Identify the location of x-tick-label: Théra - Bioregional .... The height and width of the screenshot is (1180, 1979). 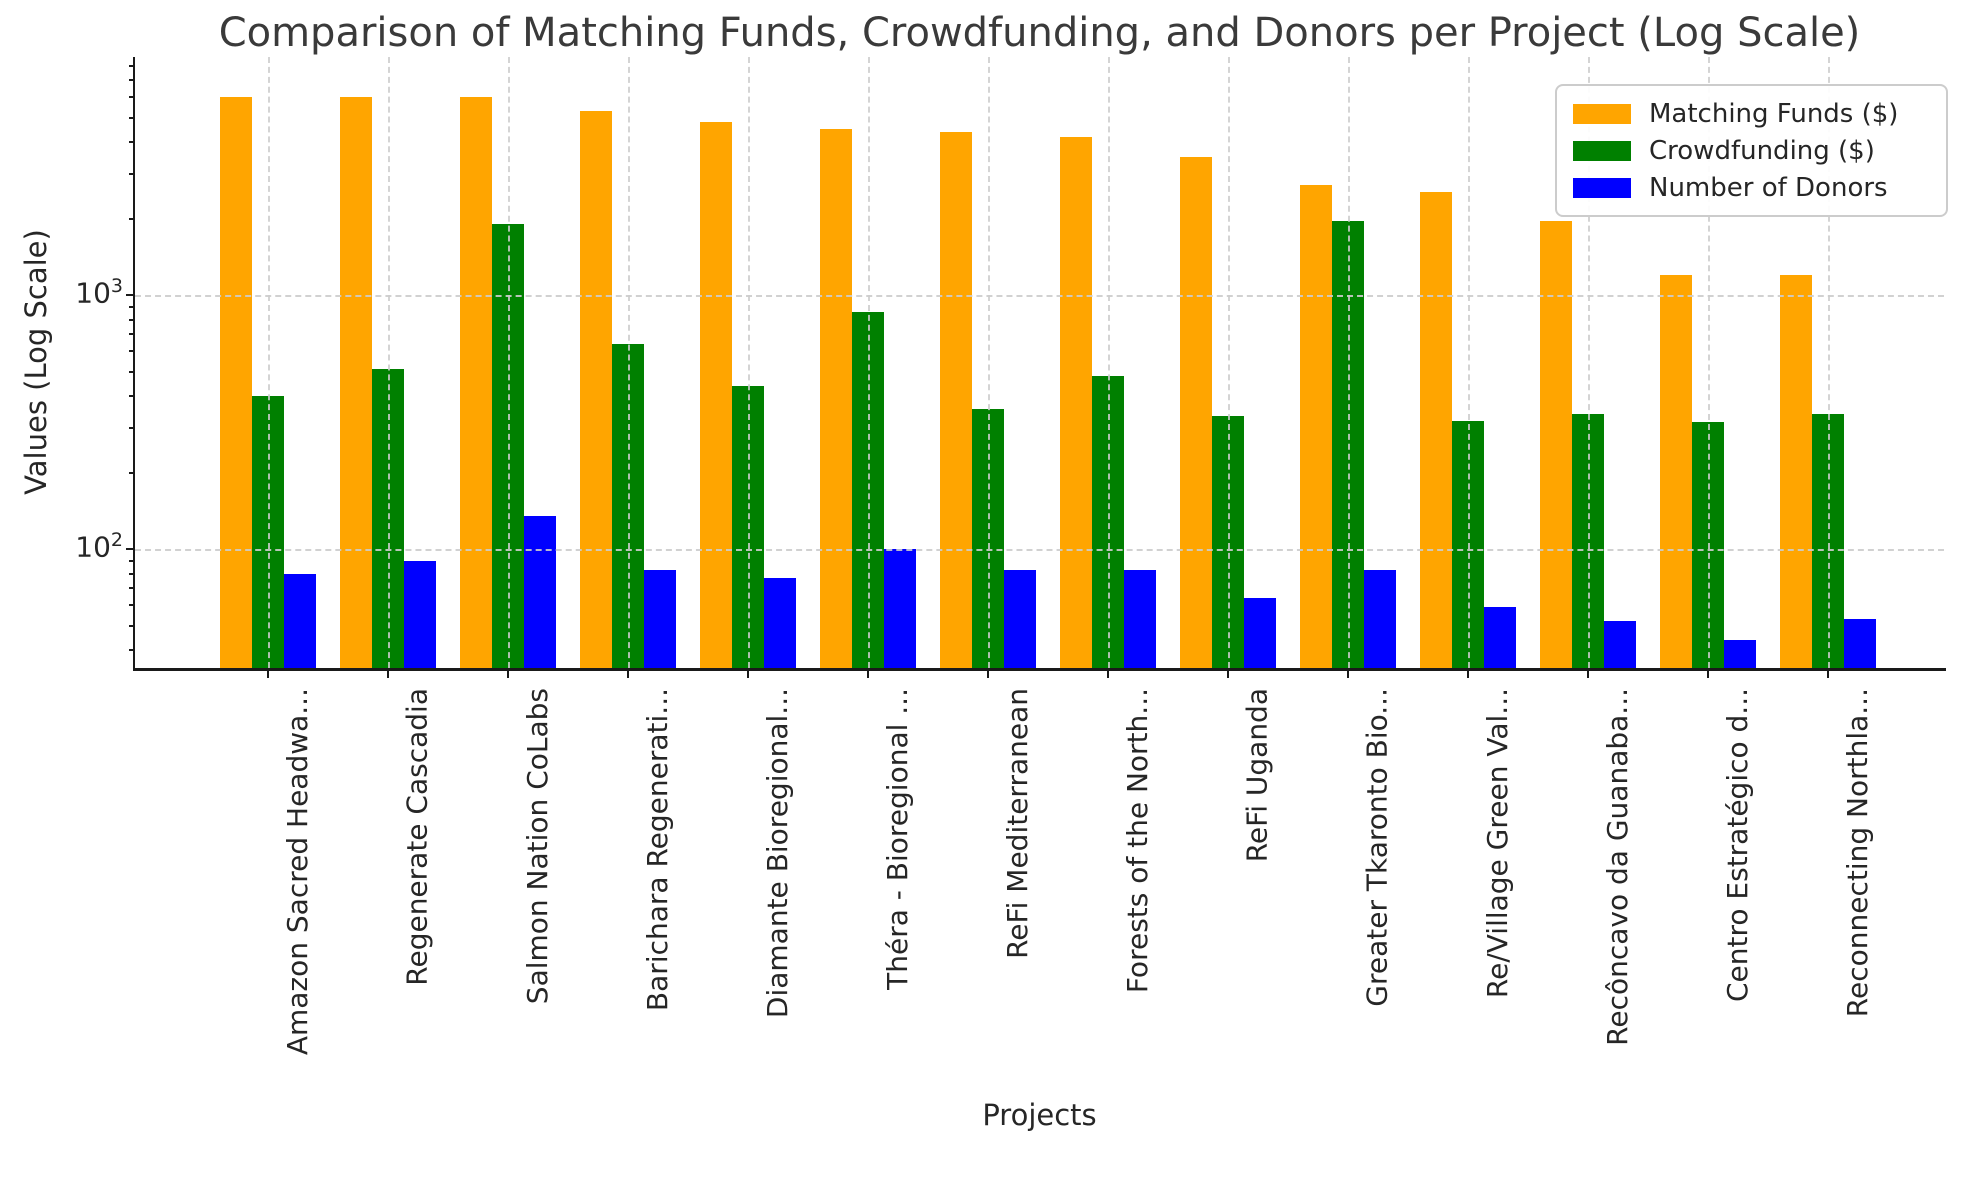
(897, 839).